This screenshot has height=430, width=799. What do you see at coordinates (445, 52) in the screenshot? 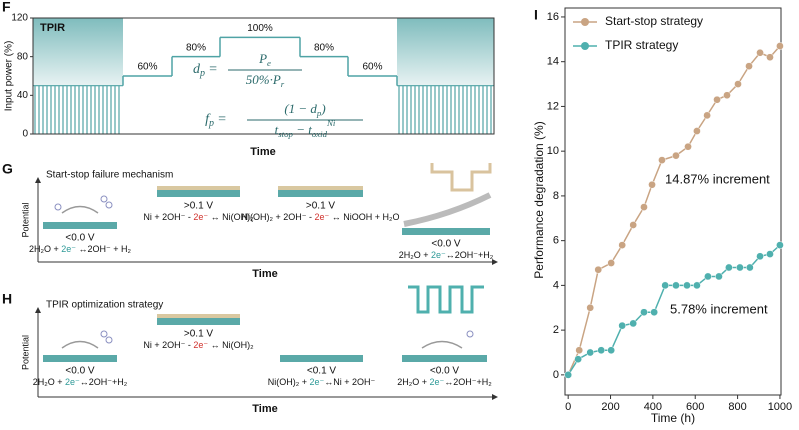
I see `tpir-region` at bounding box center [445, 52].